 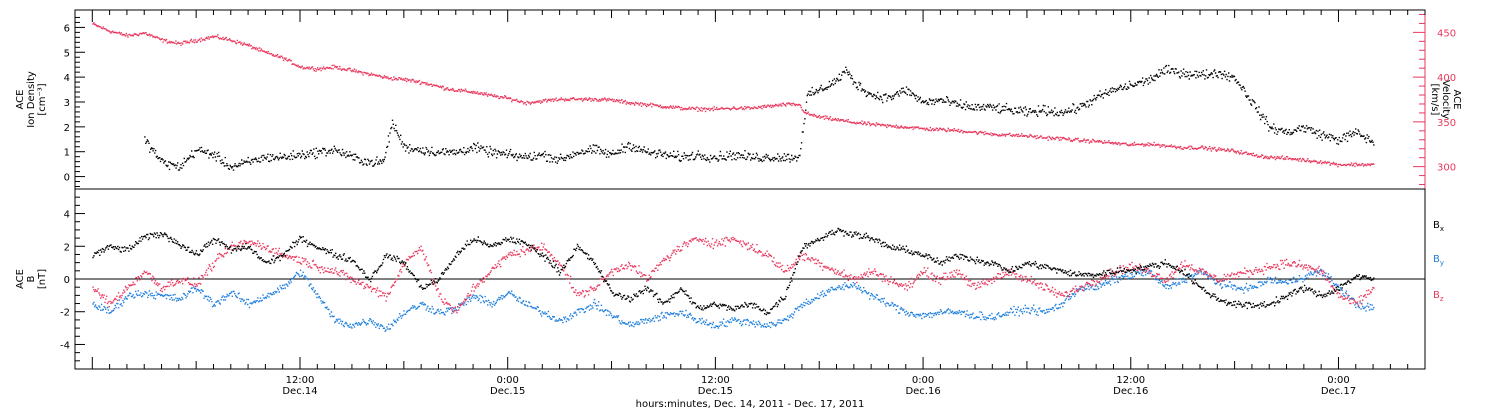 What do you see at coordinates (67, 28) in the screenshot?
I see `density-tick-label: 6` at bounding box center [67, 28].